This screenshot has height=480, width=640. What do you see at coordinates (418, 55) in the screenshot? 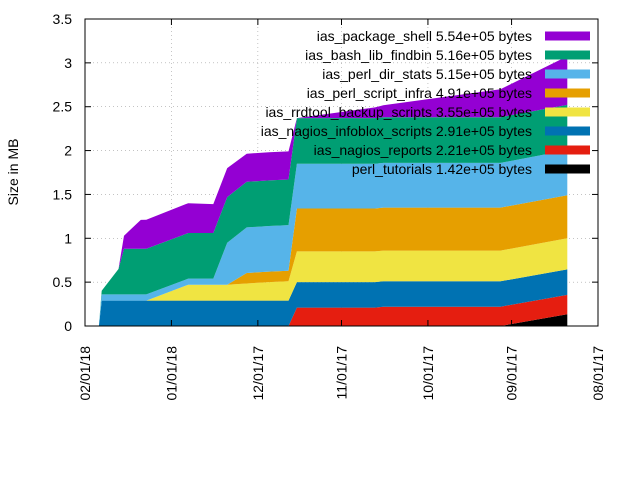
I see `legend-label: ias_bash_lib_findbin 5.16e+05 bytes` at bounding box center [418, 55].